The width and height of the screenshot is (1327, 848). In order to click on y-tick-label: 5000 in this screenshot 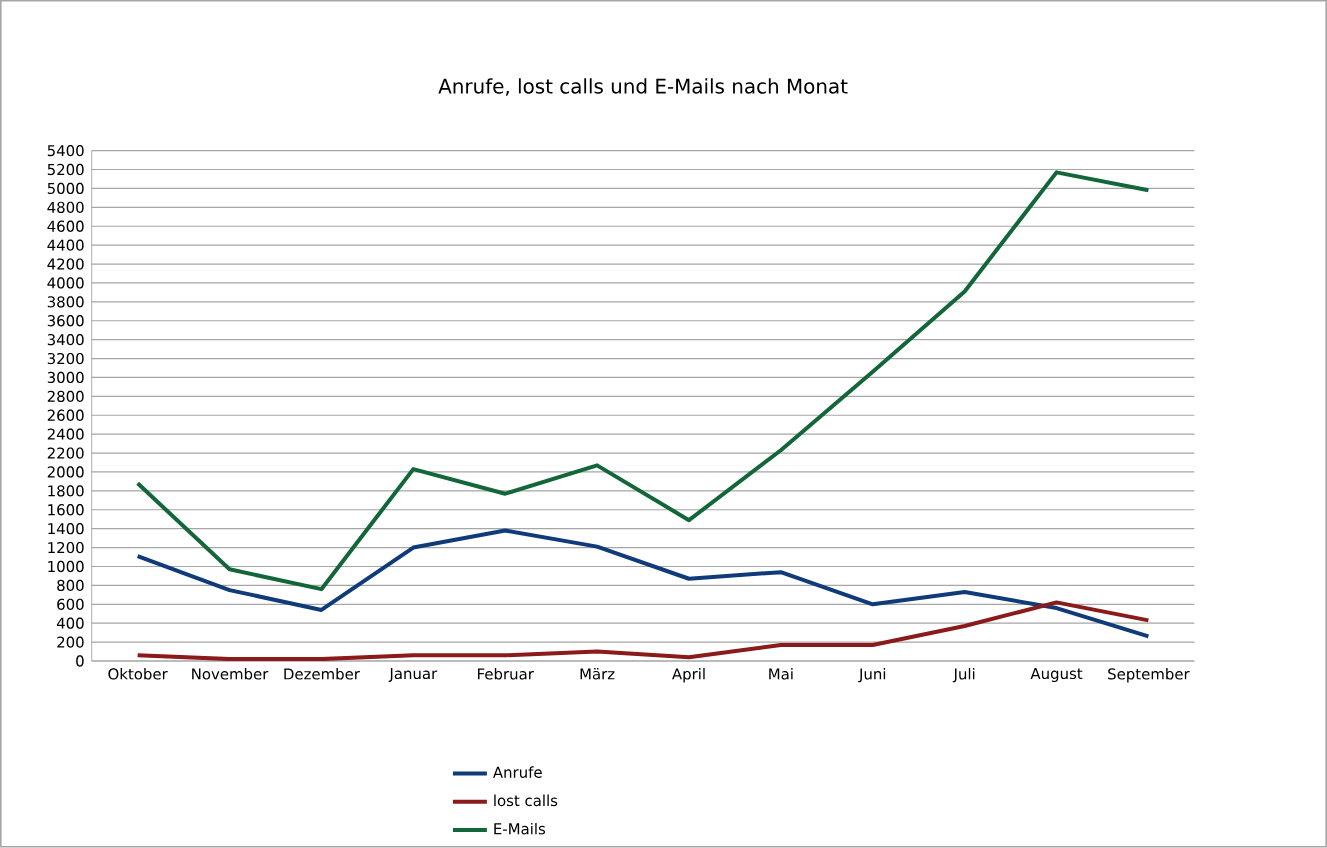, I will do `click(65, 189)`.